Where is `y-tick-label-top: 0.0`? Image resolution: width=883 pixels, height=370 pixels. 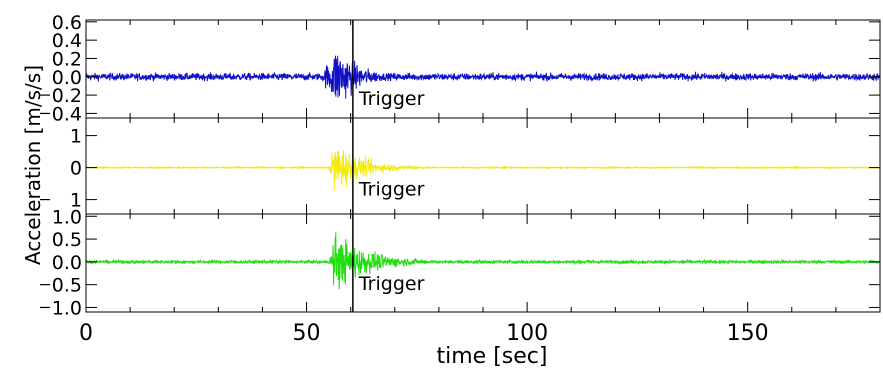 y-tick-label-top: 0.0 is located at coordinates (67, 78).